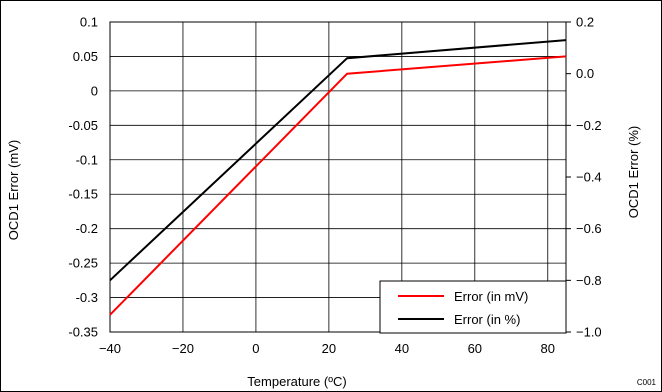  Describe the element at coordinates (589, 332) in the screenshot. I see `y2-tick-label: −1.0` at that location.